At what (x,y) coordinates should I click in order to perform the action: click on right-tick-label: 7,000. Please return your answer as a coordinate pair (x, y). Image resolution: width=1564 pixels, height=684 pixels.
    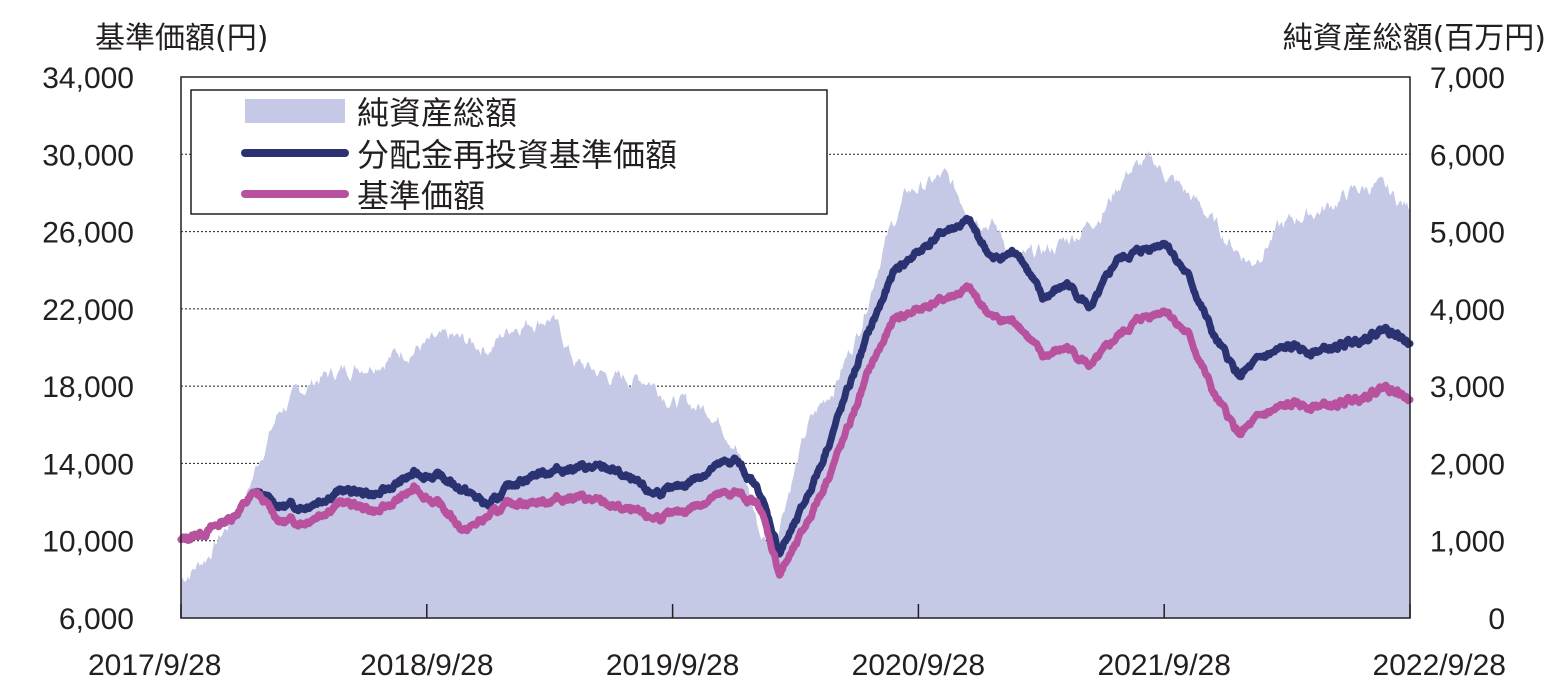
    Looking at the image, I should click on (1467, 78).